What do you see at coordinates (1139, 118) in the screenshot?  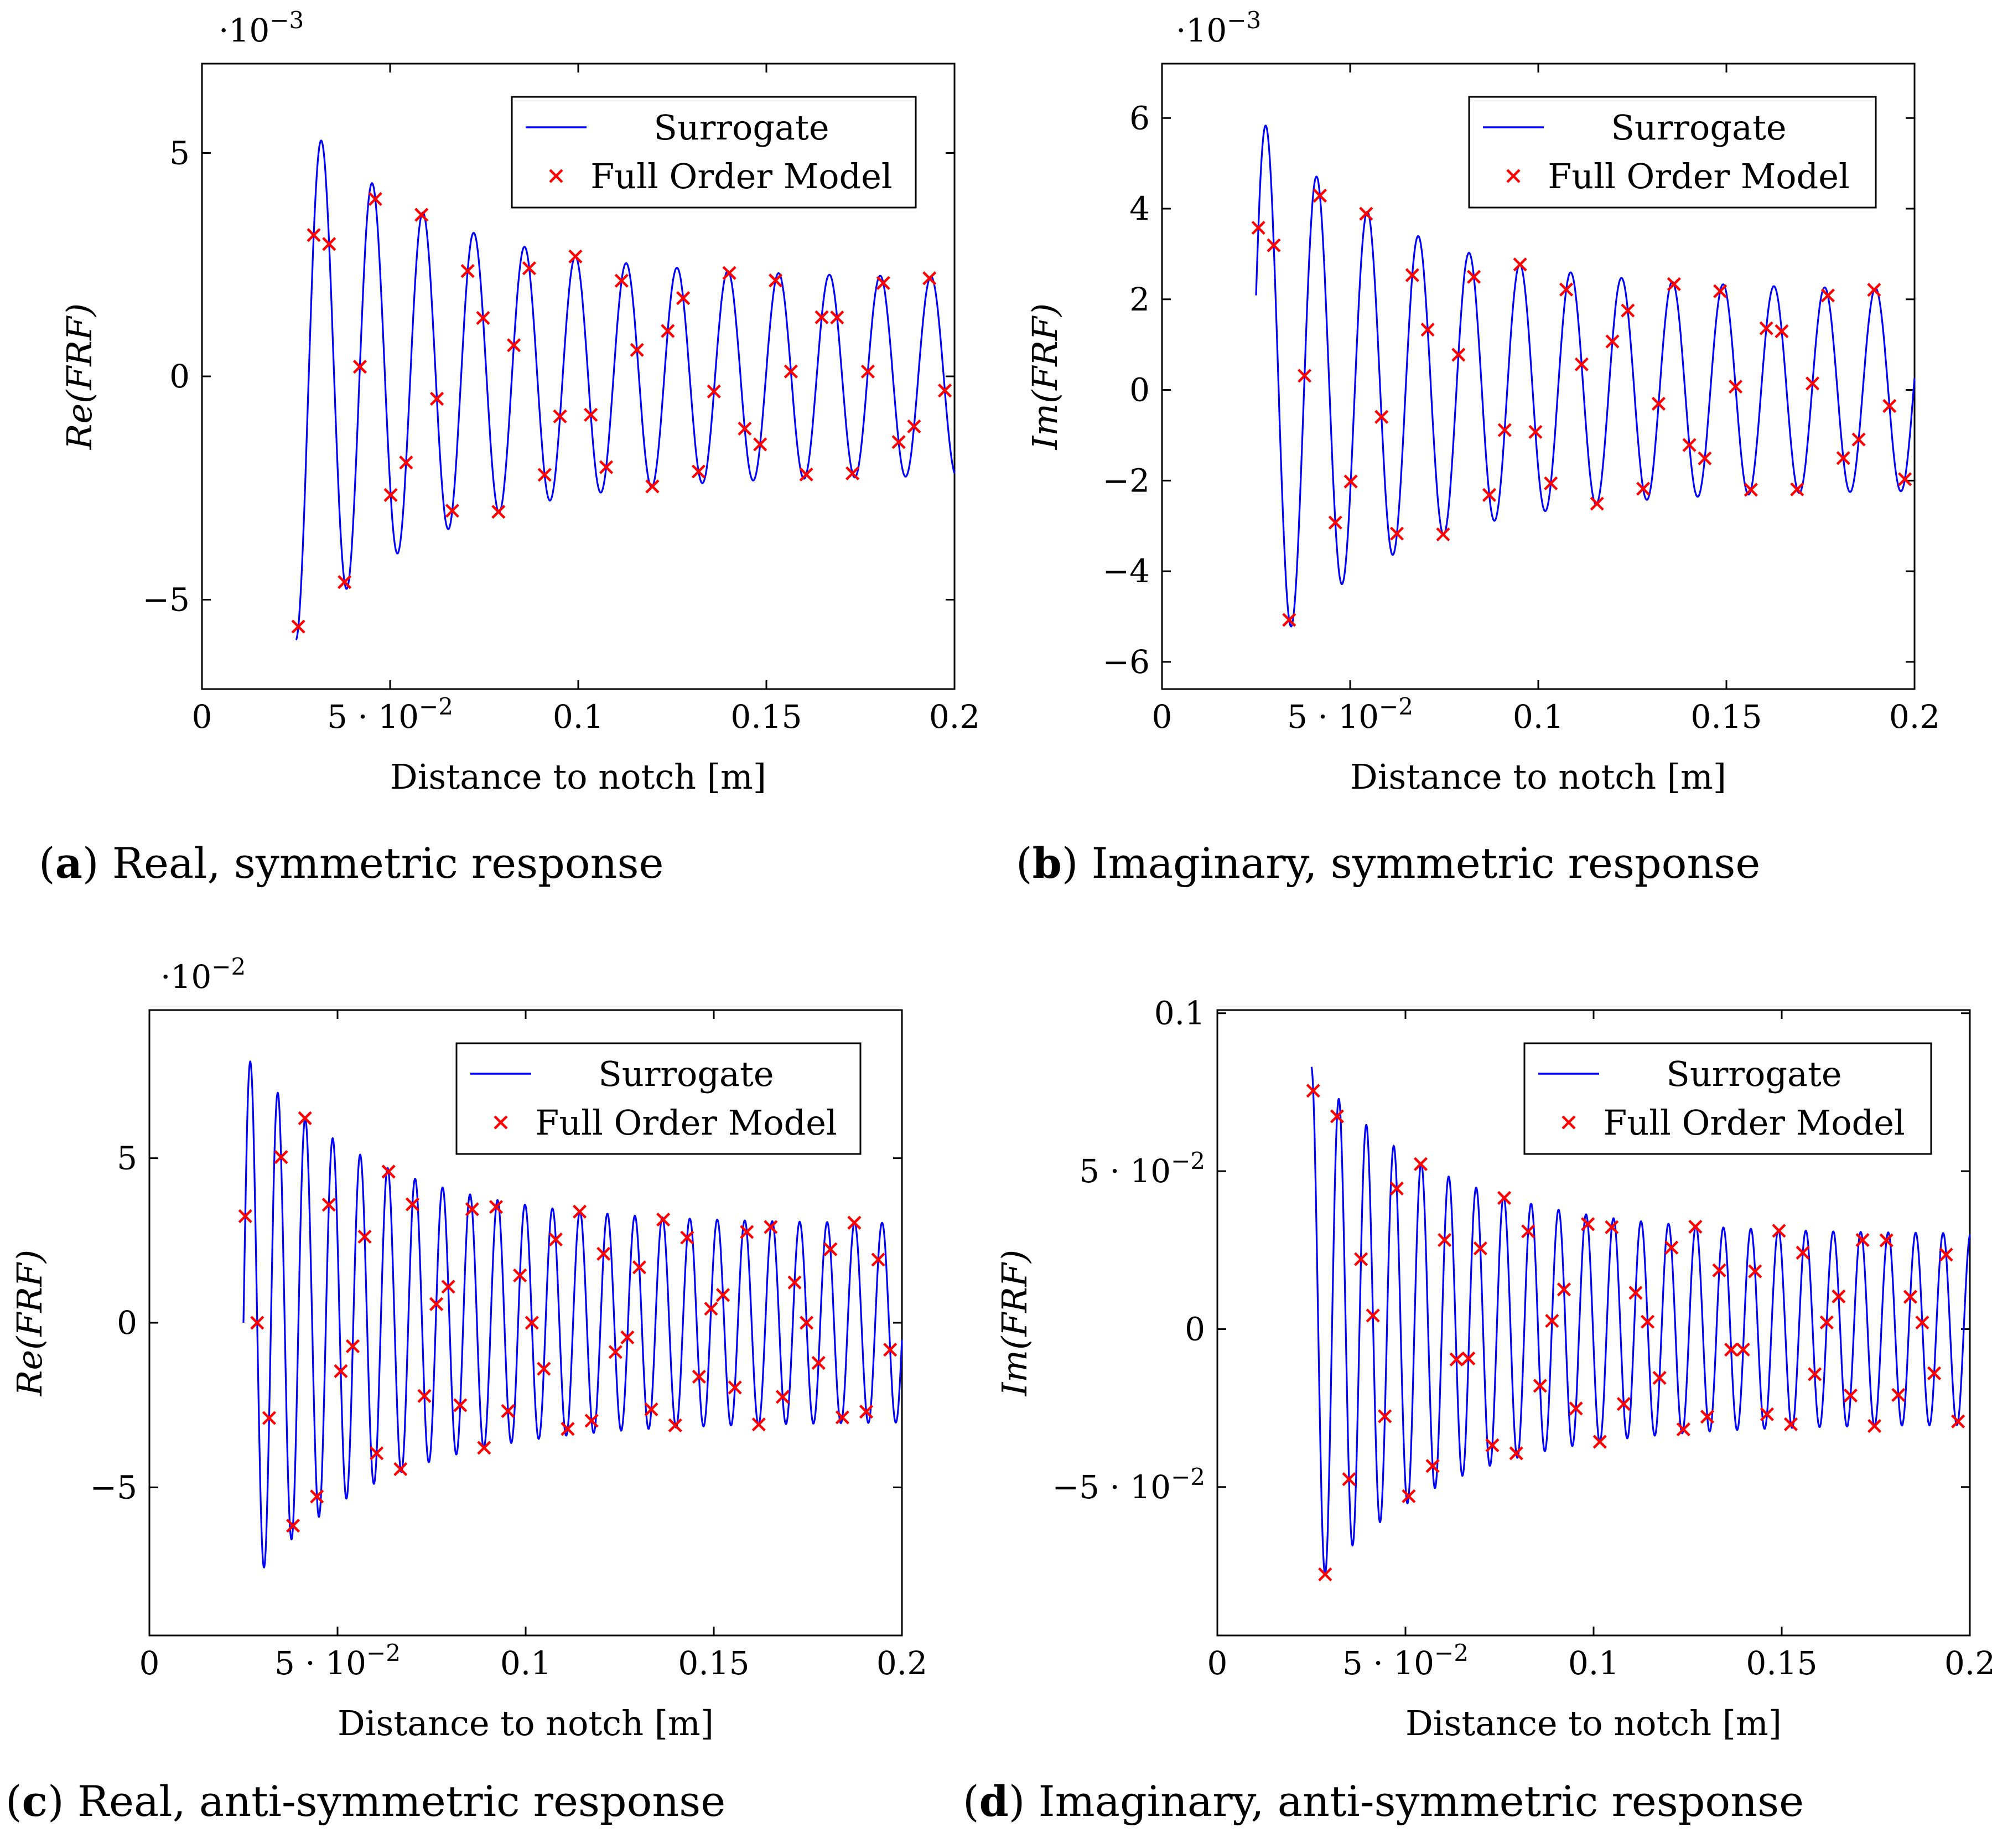 I see `y-tick-label-b: 6` at bounding box center [1139, 118].